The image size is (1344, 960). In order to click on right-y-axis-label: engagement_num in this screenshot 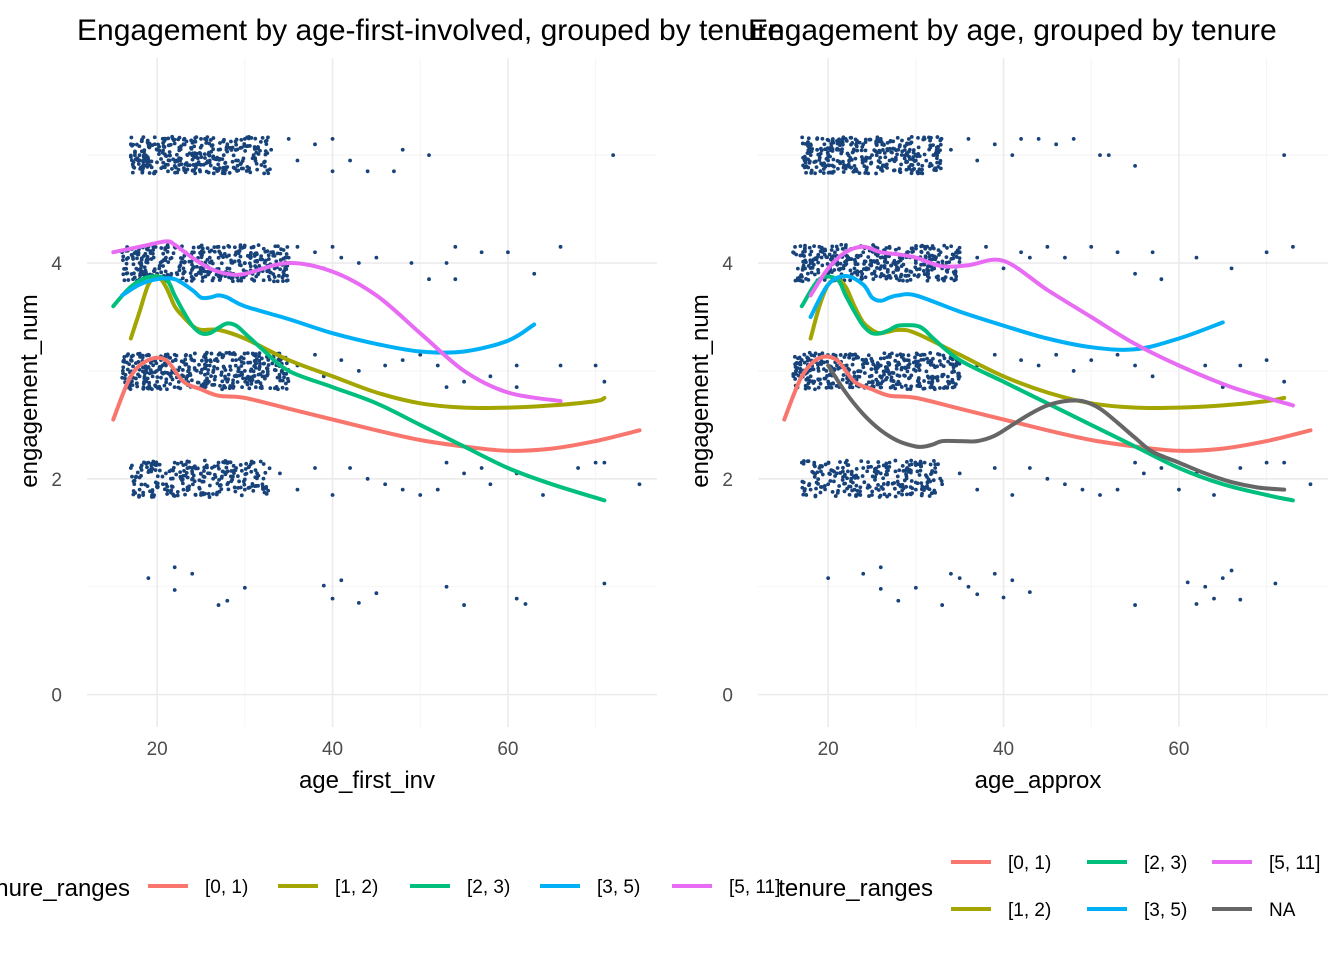, I will do `click(700, 390)`.